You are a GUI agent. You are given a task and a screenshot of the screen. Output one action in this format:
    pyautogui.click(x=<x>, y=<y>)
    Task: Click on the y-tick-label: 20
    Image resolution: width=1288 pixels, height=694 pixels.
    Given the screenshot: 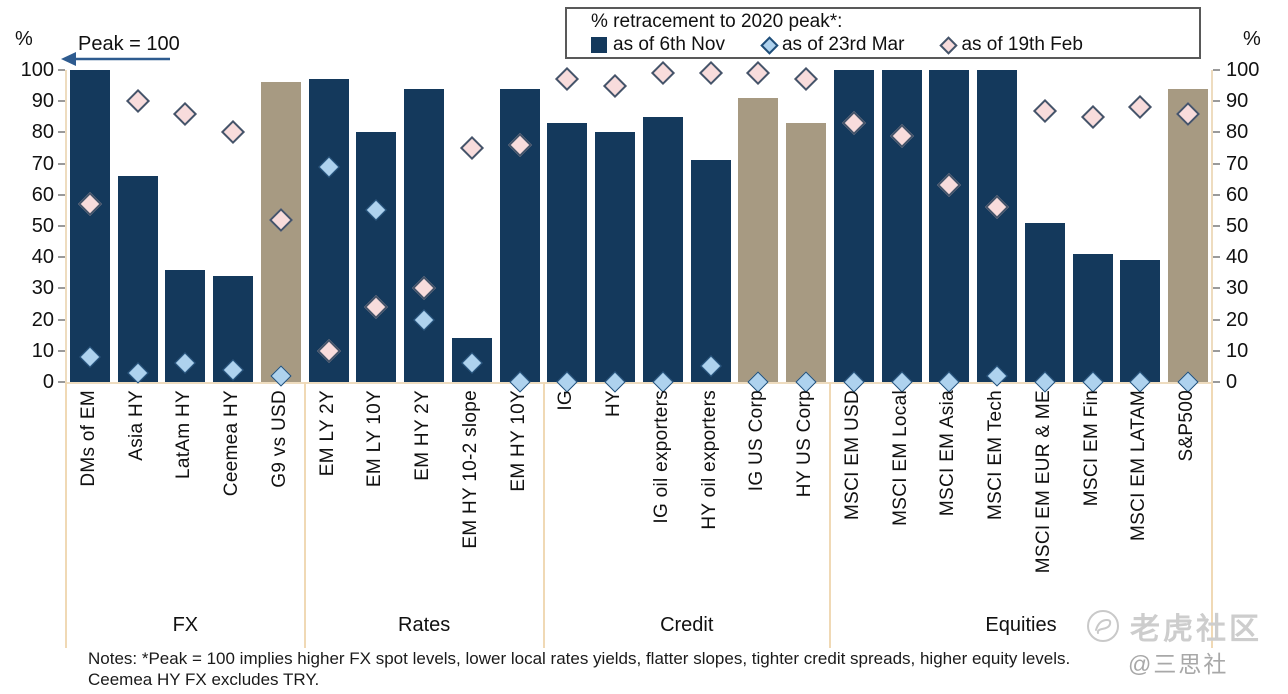 What is the action you would take?
    pyautogui.click(x=42, y=319)
    